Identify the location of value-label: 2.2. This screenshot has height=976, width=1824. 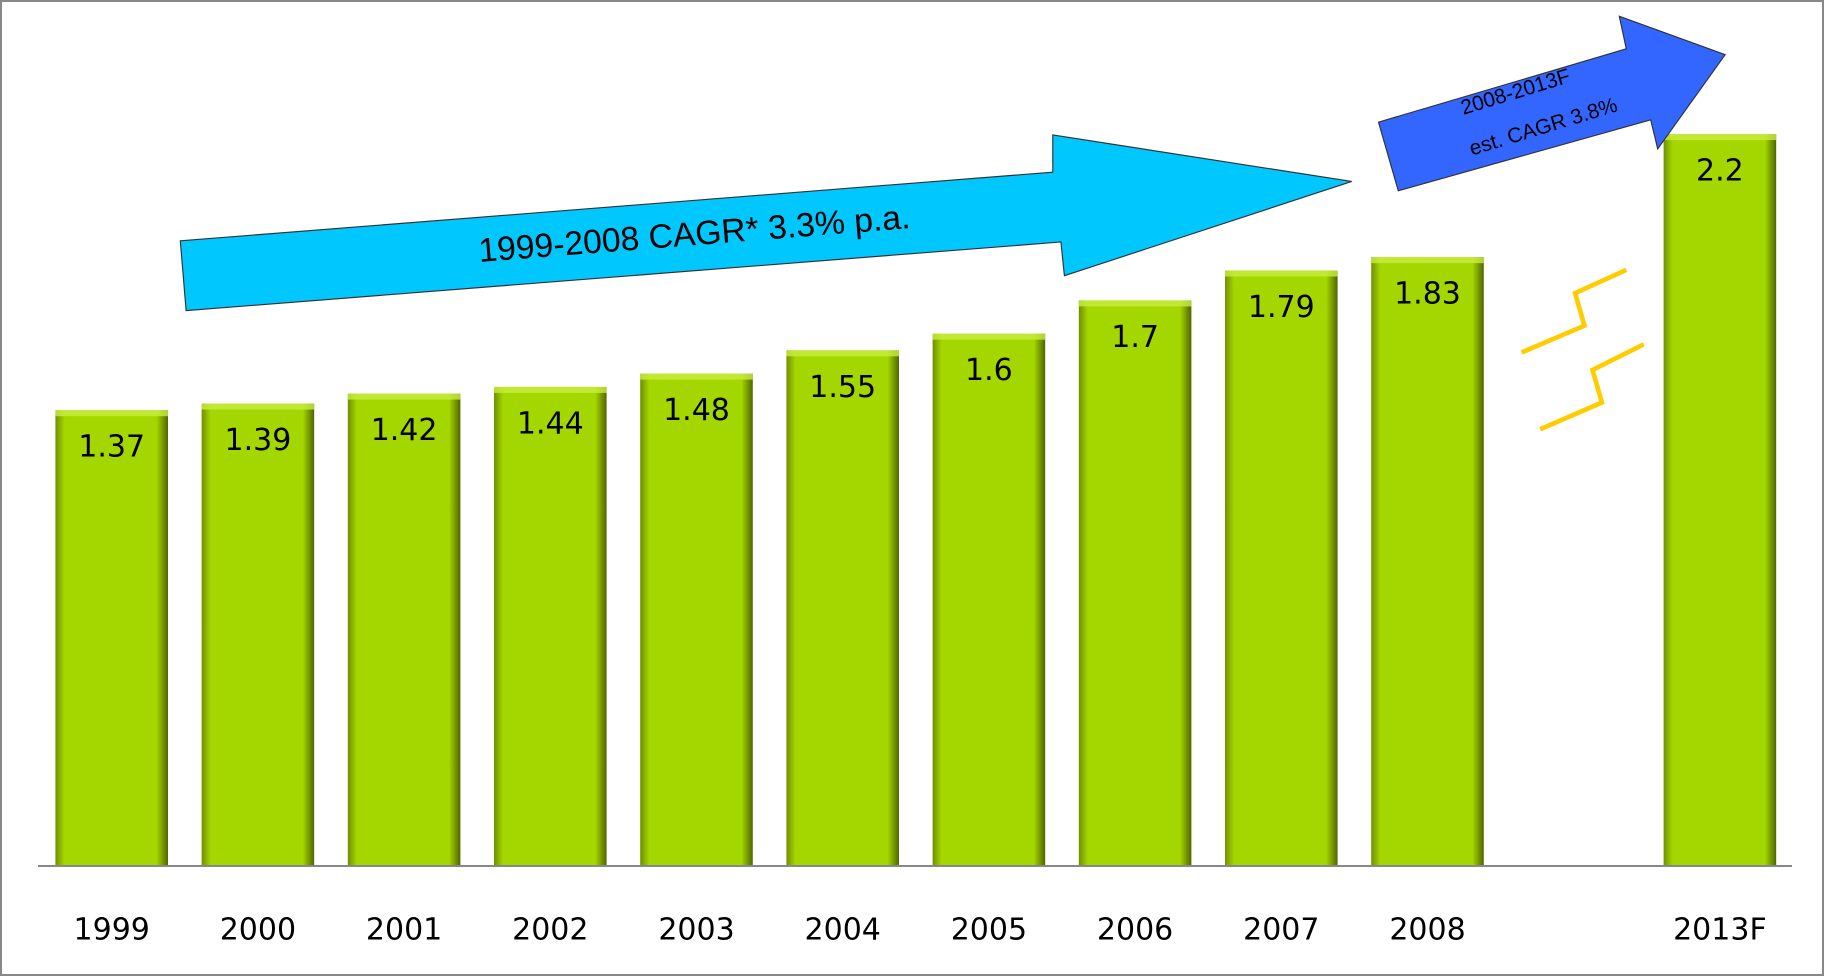
(1720, 171).